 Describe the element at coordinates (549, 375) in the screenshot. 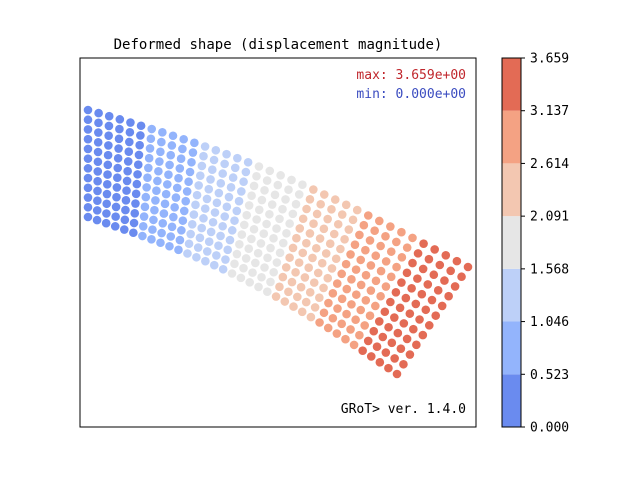

I see `colorbar-tick-label: 0.523` at that location.